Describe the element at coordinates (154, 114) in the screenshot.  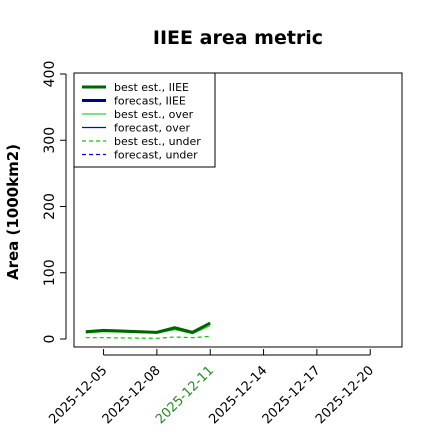
I see `legend-label: best est., over` at that location.